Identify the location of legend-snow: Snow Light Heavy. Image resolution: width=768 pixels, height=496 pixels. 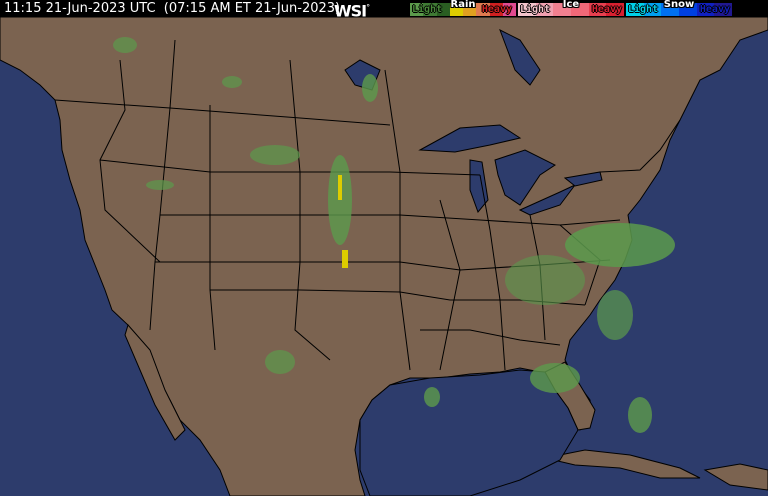
(679, 8).